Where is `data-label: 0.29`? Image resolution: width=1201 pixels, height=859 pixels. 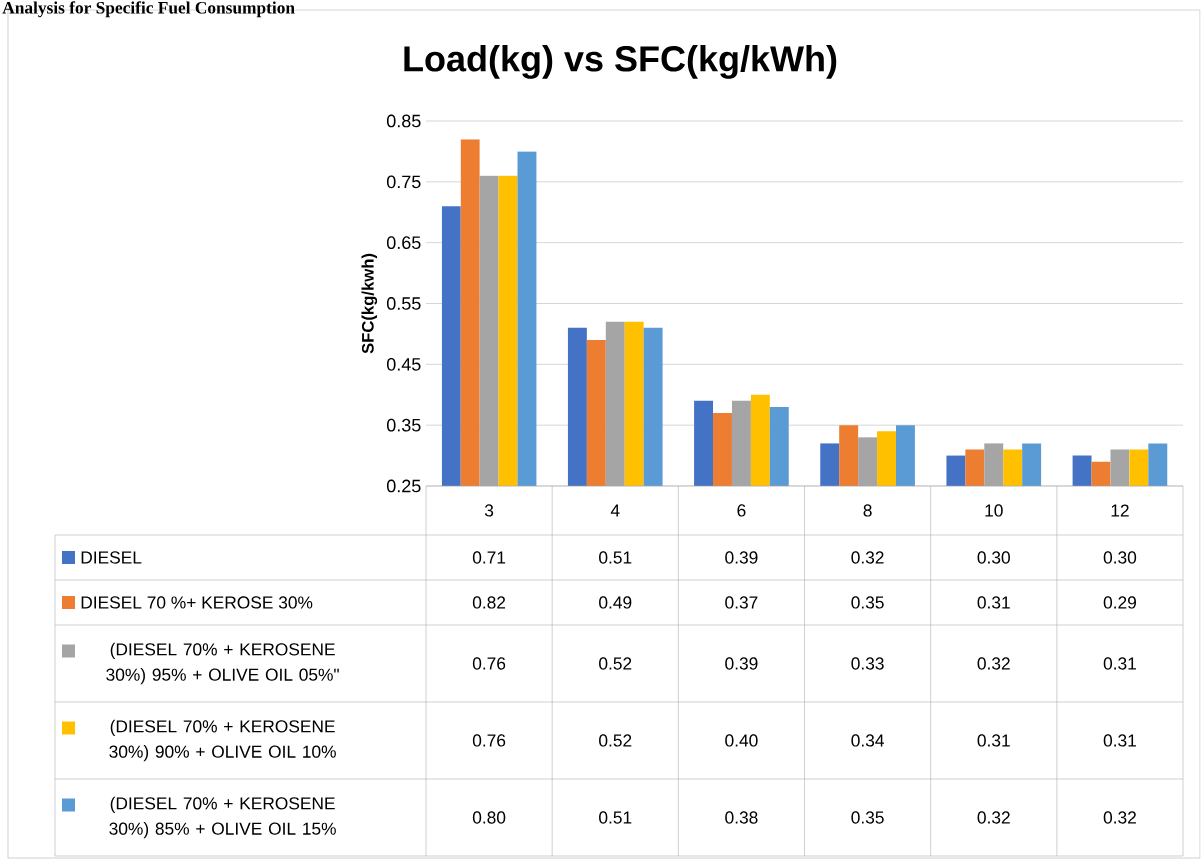 data-label: 0.29 is located at coordinates (1119, 602).